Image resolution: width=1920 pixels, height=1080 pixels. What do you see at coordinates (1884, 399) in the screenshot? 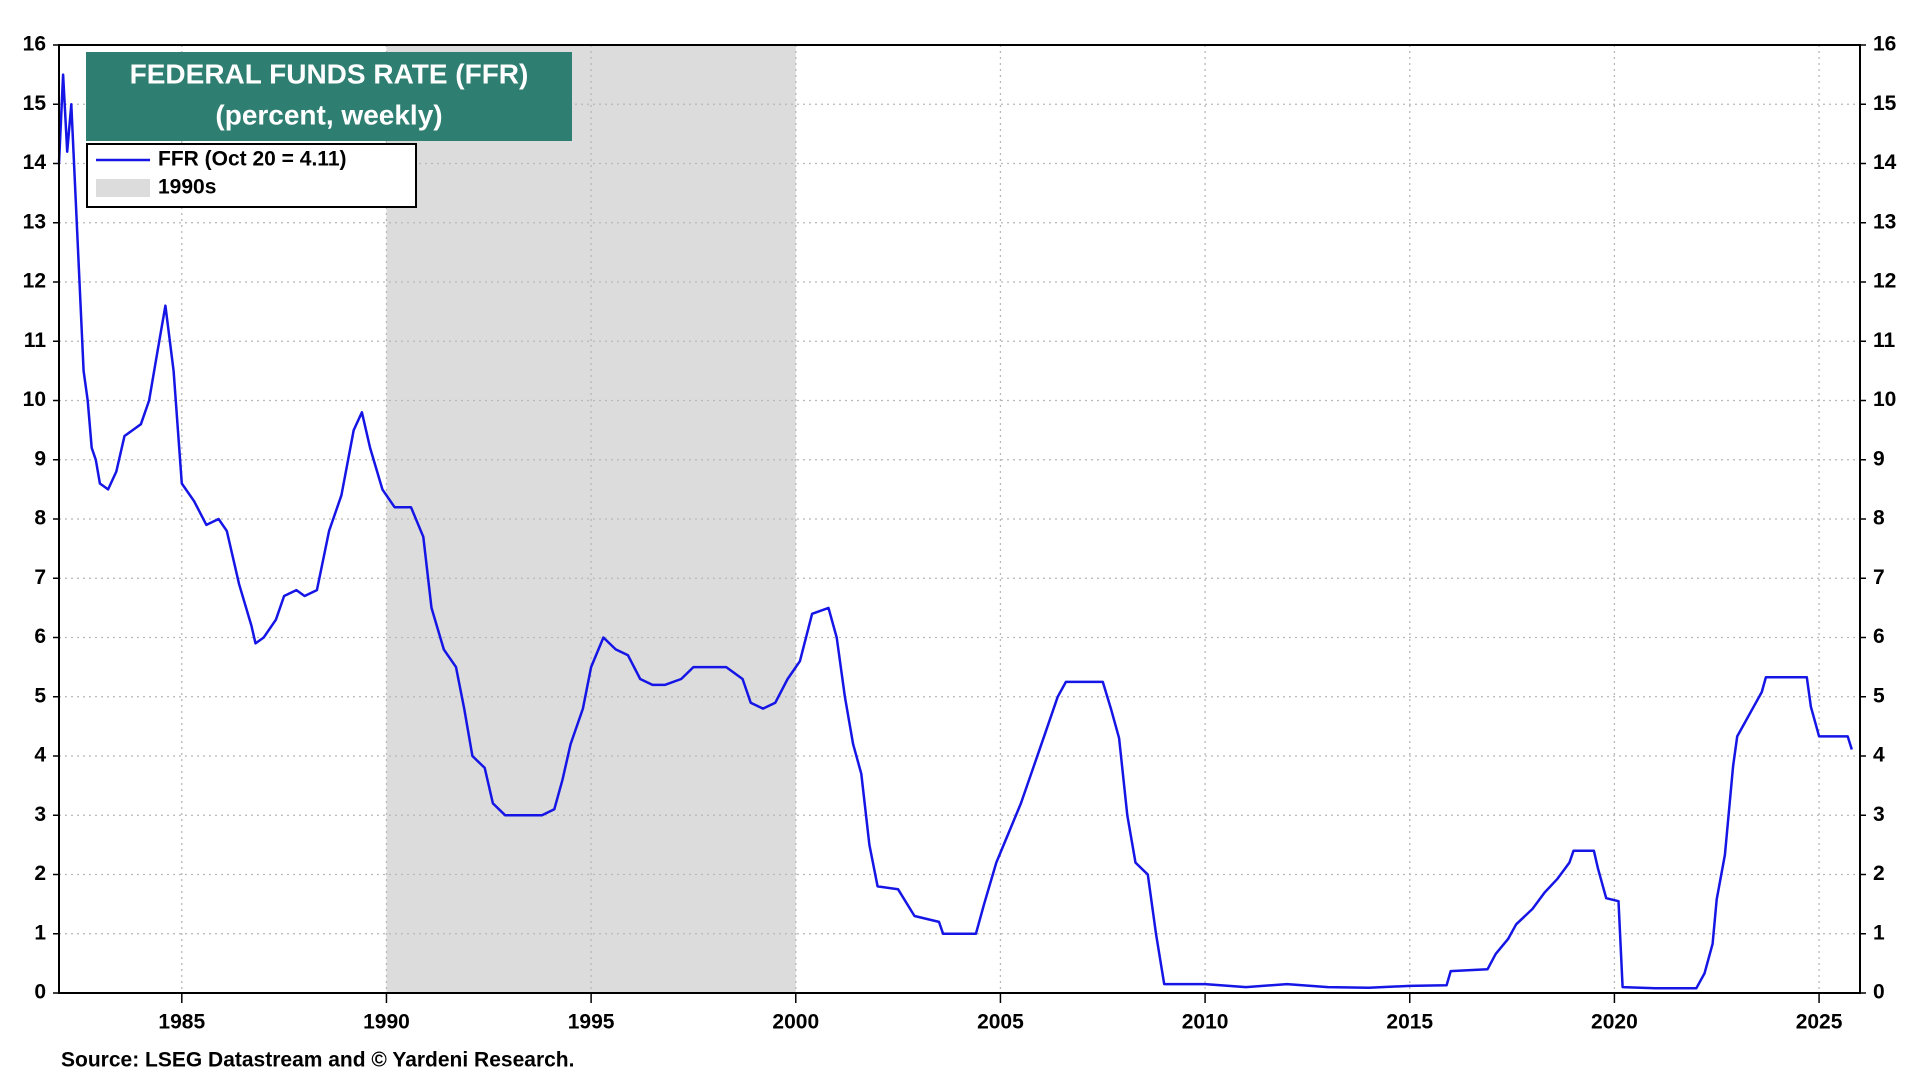
I see `y2-tick-label: 10` at bounding box center [1884, 399].